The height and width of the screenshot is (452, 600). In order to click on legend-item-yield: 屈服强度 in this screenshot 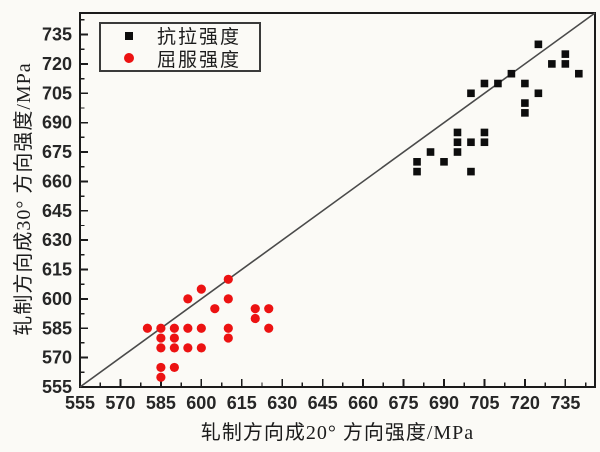, I will do `click(180, 59)`.